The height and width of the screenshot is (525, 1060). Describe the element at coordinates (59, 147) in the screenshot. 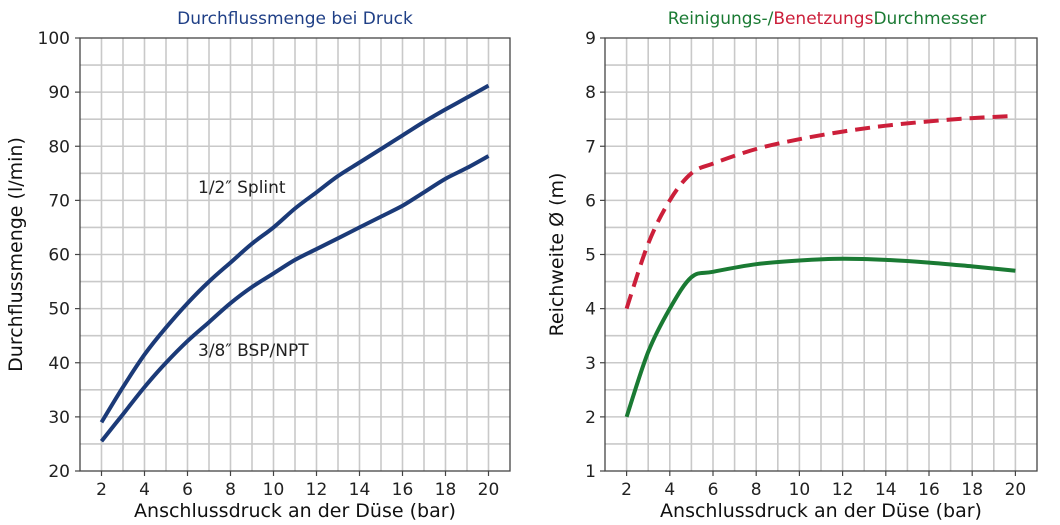

I see `y-tick-label: 80` at that location.